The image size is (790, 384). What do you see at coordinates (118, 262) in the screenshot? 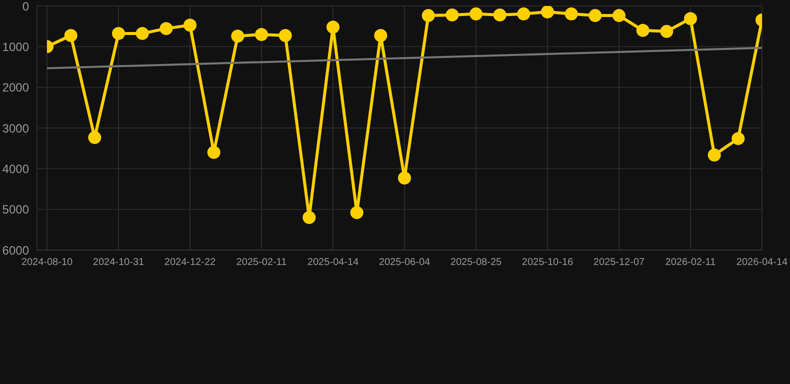
I see `x-tick-label: 2024-10-31` at bounding box center [118, 262].